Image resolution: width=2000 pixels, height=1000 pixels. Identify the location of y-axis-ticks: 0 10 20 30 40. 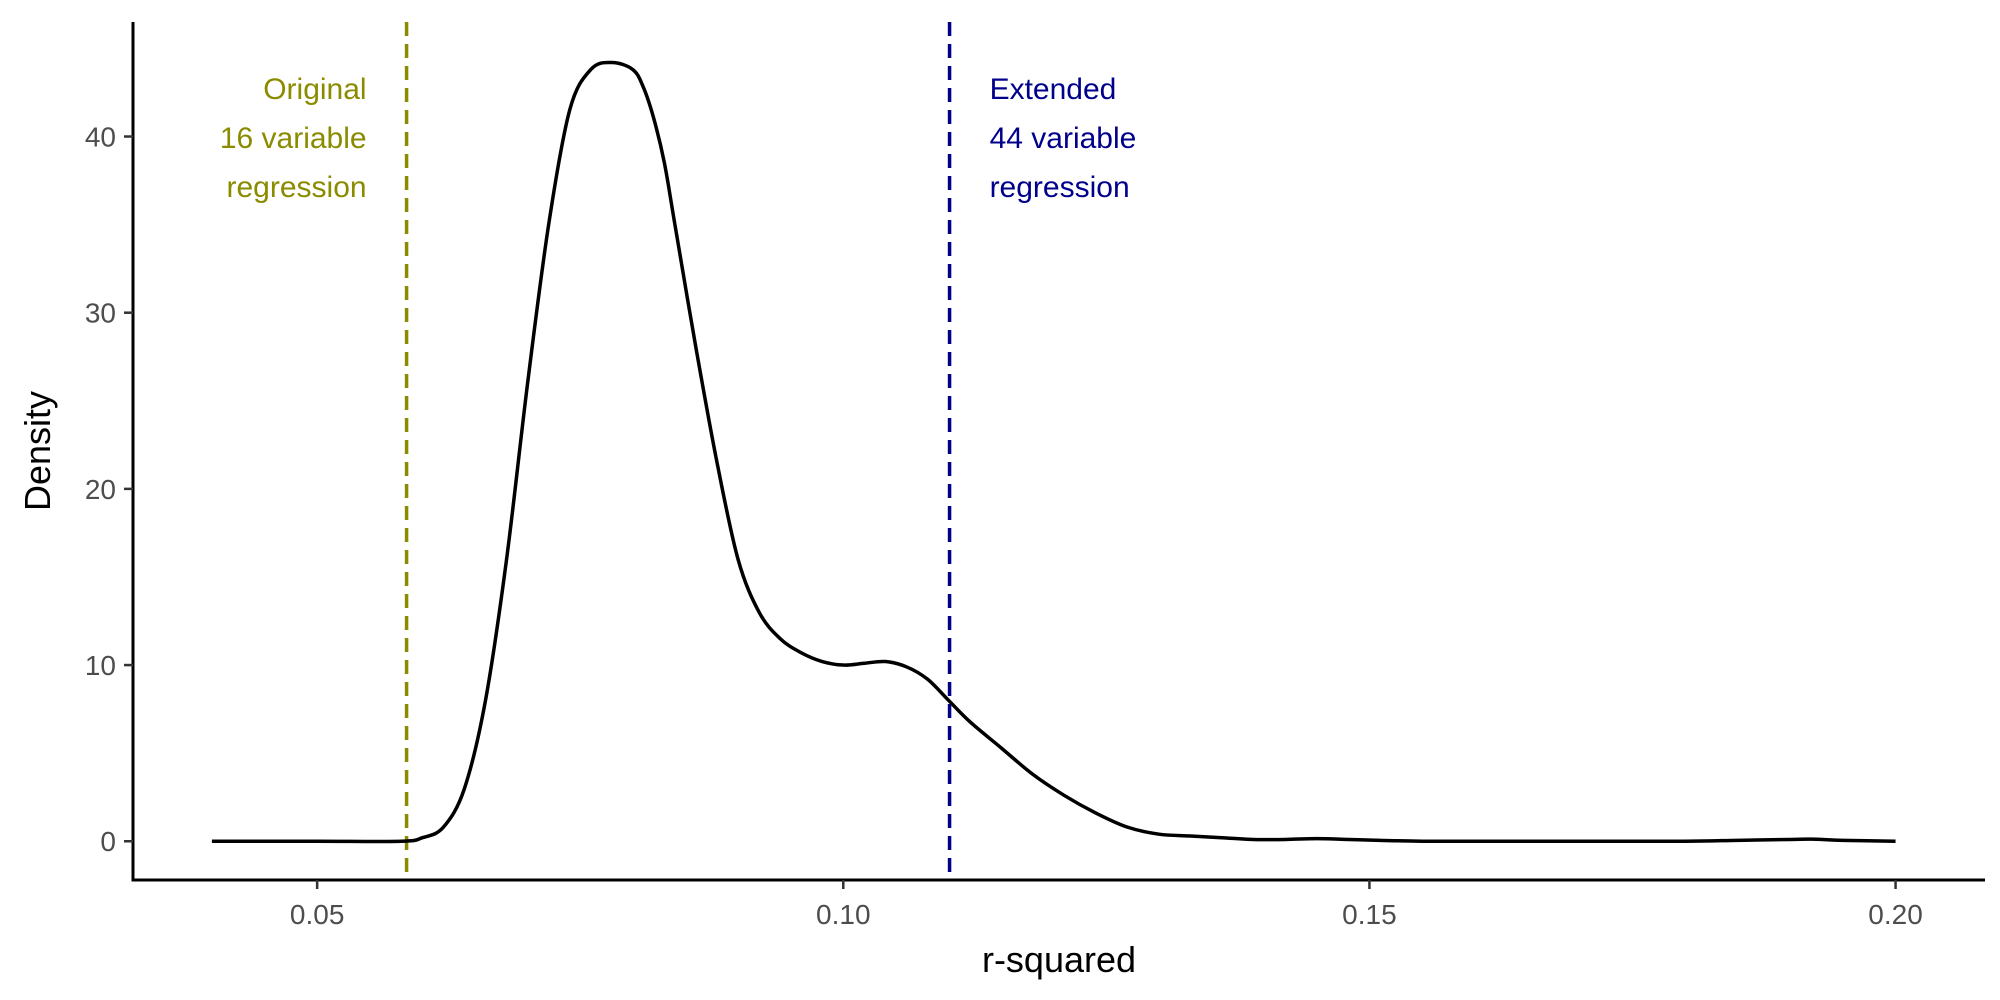
(109, 489).